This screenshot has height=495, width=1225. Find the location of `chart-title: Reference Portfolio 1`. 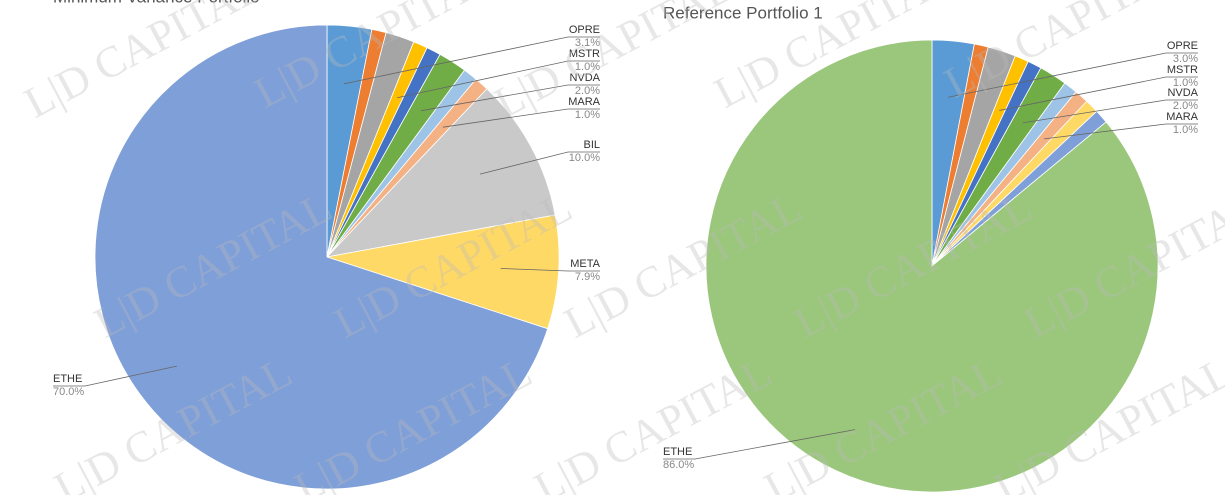

chart-title: Reference Portfolio 1 is located at coordinates (743, 12).